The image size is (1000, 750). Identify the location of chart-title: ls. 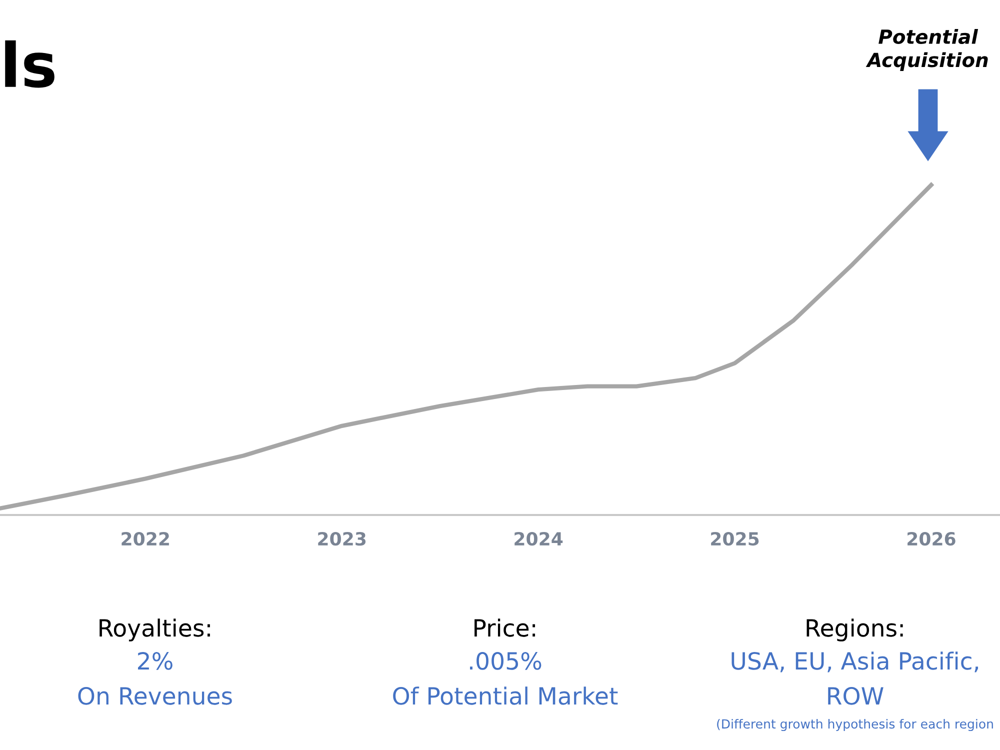
(29, 64).